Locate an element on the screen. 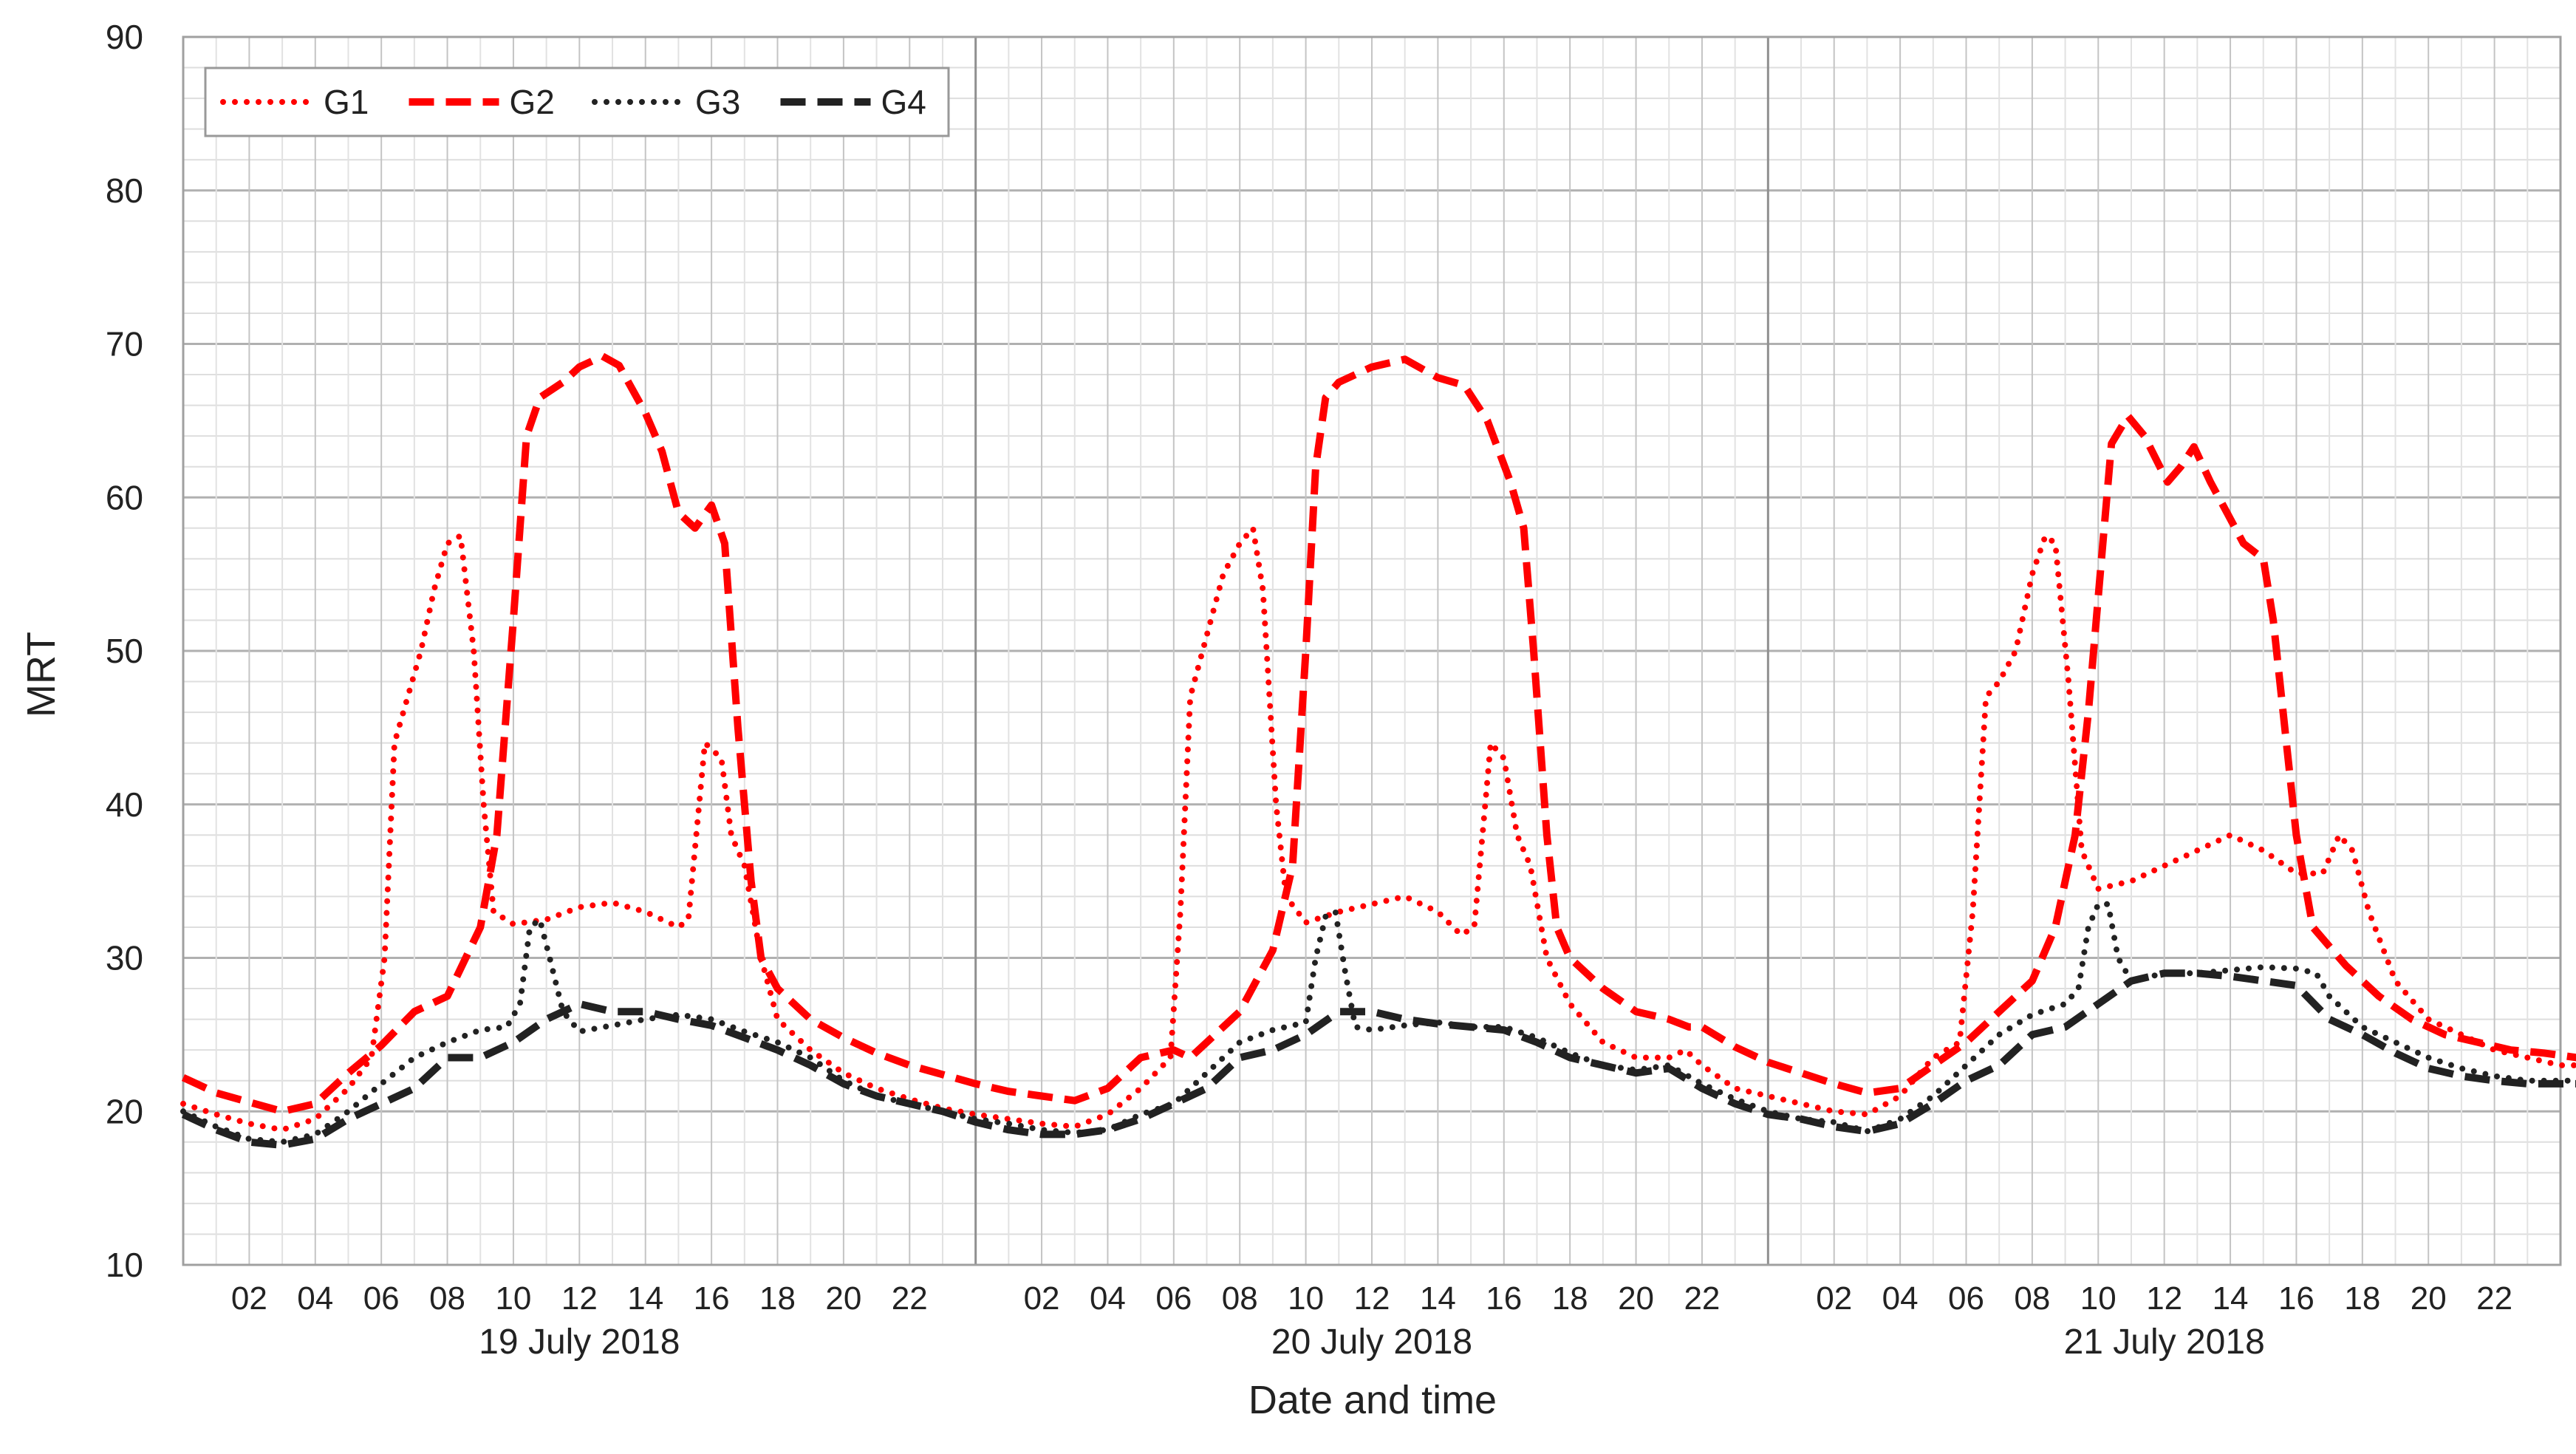 The height and width of the screenshot is (1454, 2576). x-axis-title: Date and time is located at coordinates (1372, 1400).